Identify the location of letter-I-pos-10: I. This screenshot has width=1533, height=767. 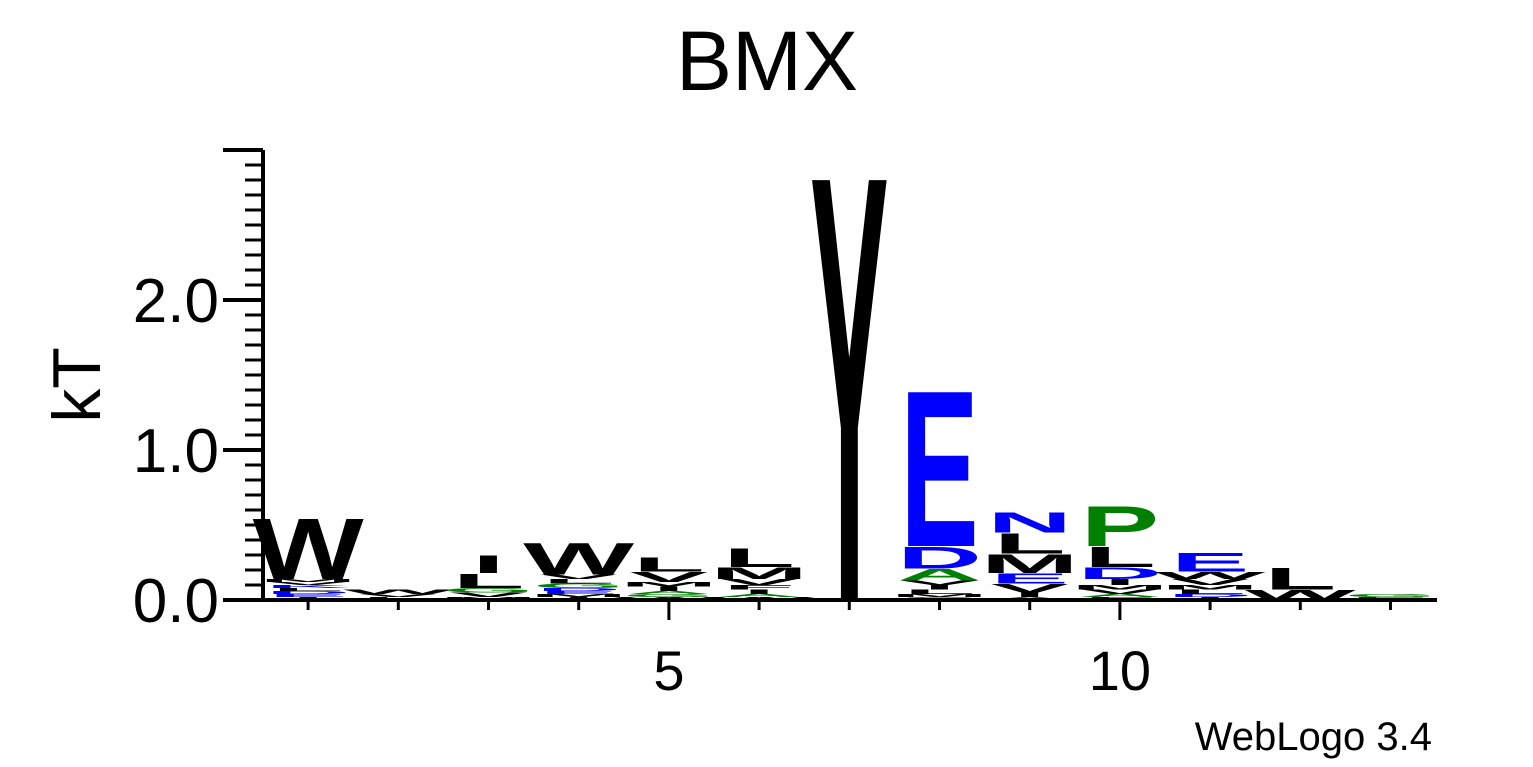
(1120, 582).